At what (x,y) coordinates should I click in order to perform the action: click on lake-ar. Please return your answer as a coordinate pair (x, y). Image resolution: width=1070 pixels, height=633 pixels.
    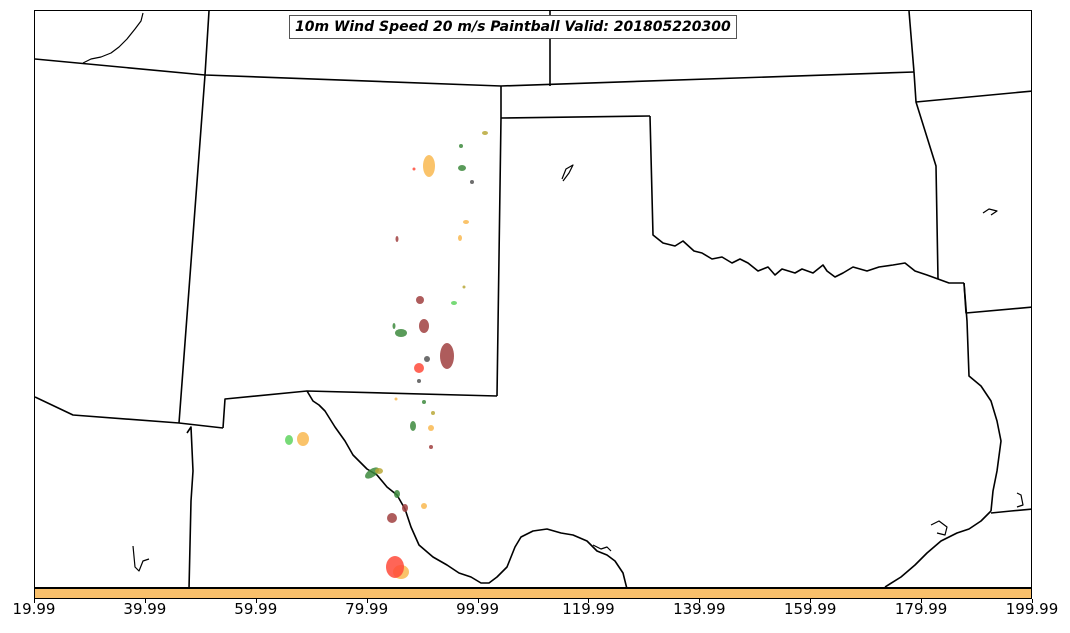
    Looking at the image, I should click on (990, 212).